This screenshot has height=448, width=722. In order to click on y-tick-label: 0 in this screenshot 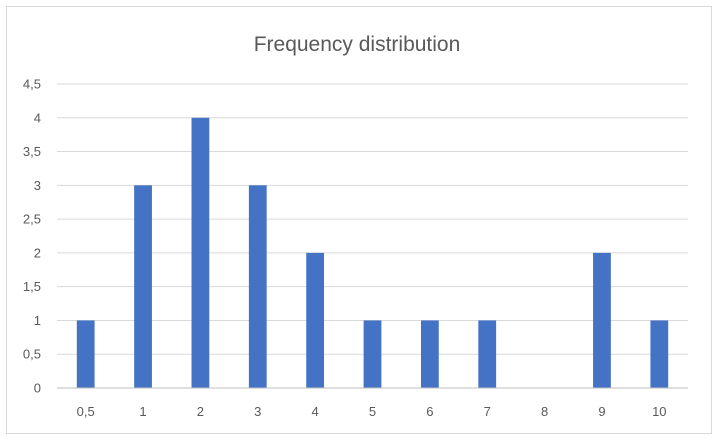, I will do `click(37, 388)`.